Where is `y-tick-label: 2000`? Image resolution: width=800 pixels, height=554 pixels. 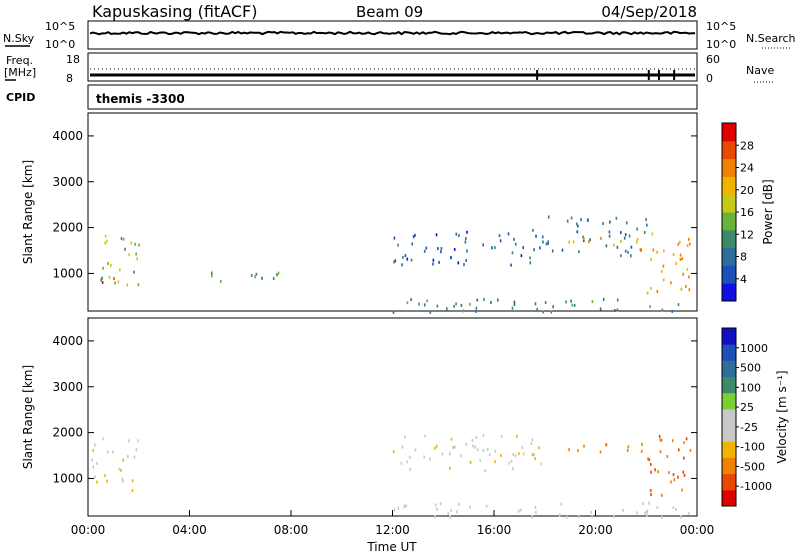 y-tick-label: 2000 is located at coordinates (67, 433).